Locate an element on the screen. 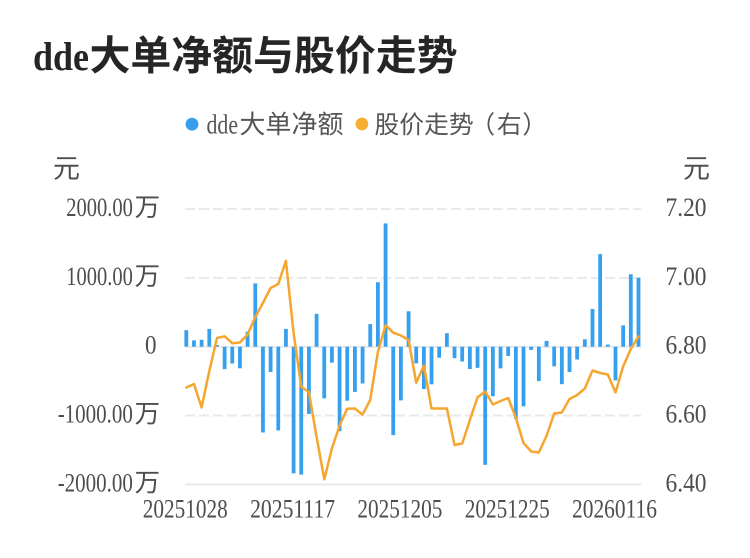 This screenshot has width=750, height=558. svg-text: 2000.00 is located at coordinates (99, 207).